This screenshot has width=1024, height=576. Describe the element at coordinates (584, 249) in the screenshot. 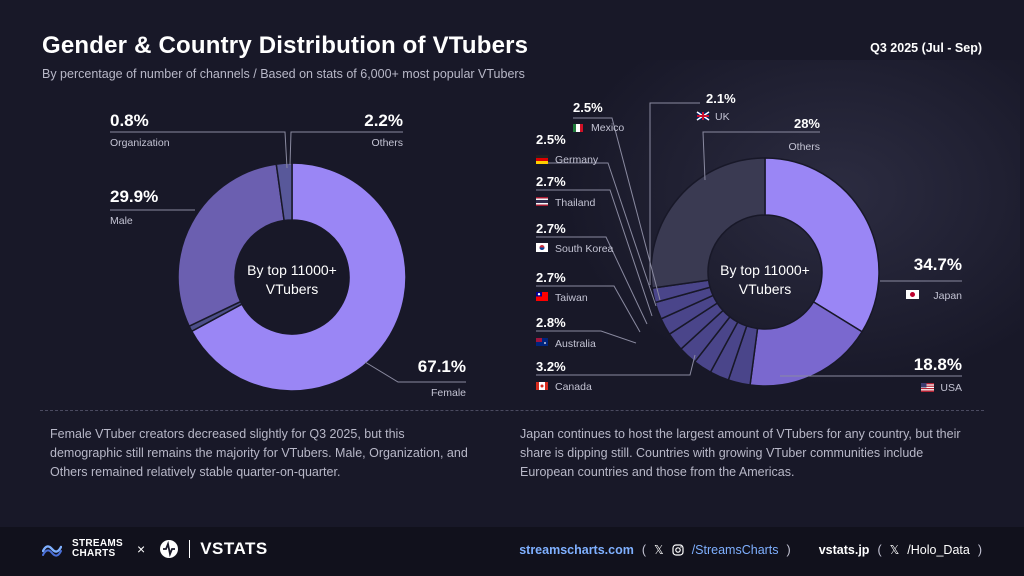

I see `label-south-korea: South Korea` at that location.